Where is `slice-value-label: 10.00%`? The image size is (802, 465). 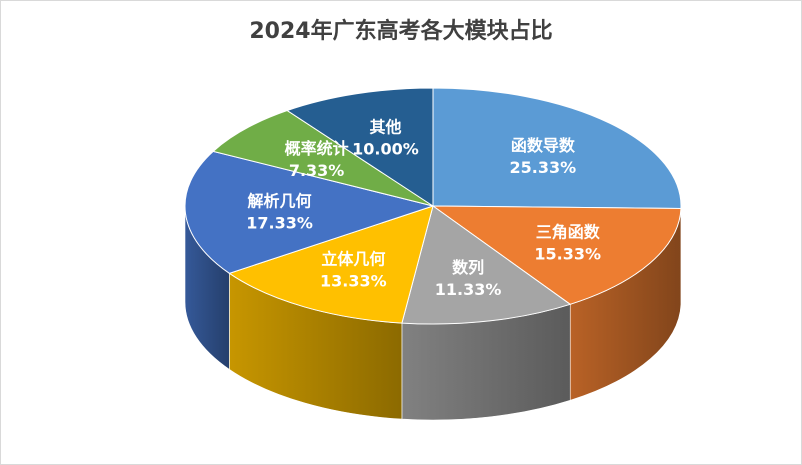 slice-value-label: 10.00% is located at coordinates (385, 148).